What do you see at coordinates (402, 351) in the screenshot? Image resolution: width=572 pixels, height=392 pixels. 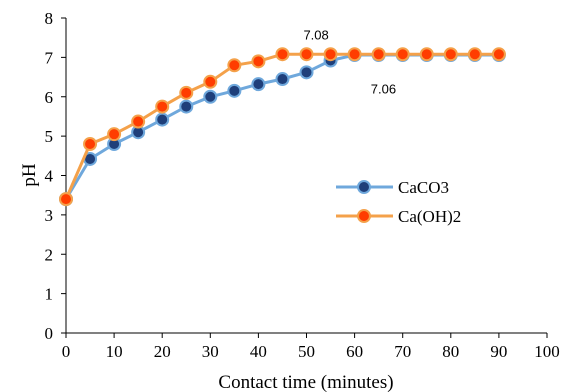 I see `x-tick-label: 70` at bounding box center [402, 351].